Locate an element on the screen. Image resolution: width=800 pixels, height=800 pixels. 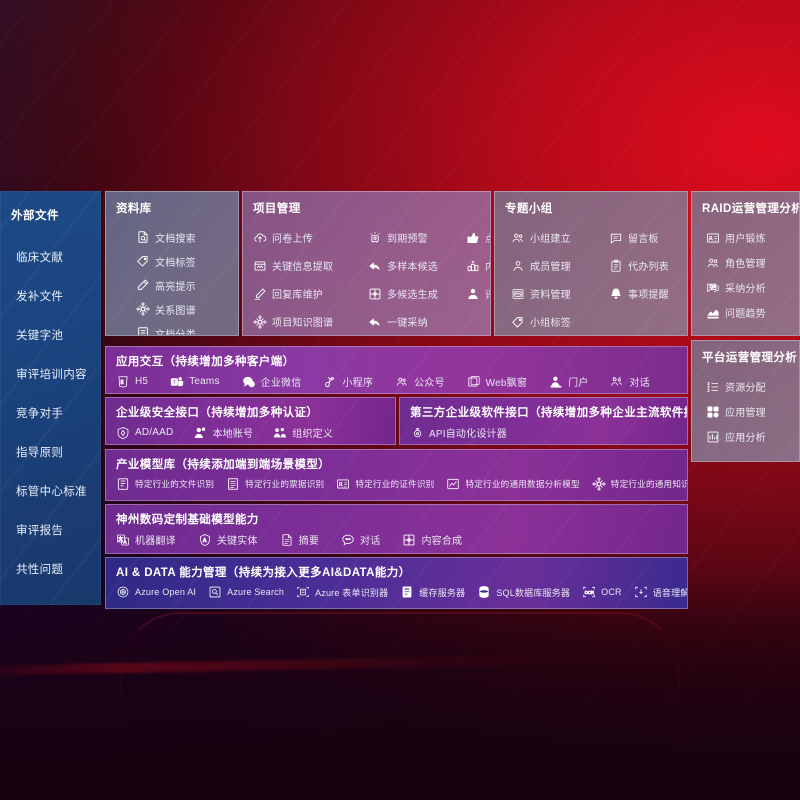
item-key-entity: A 关键实体 is located at coordinates (228, 539).